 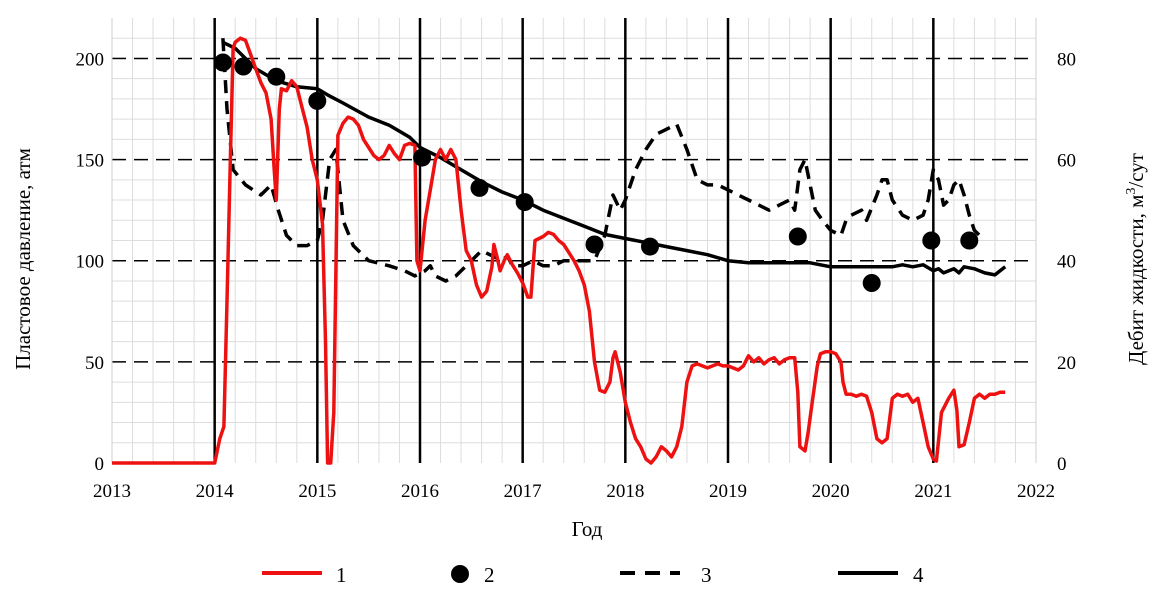 What do you see at coordinates (94, 363) in the screenshot?
I see `y-left-tick-label: 50` at bounding box center [94, 363].